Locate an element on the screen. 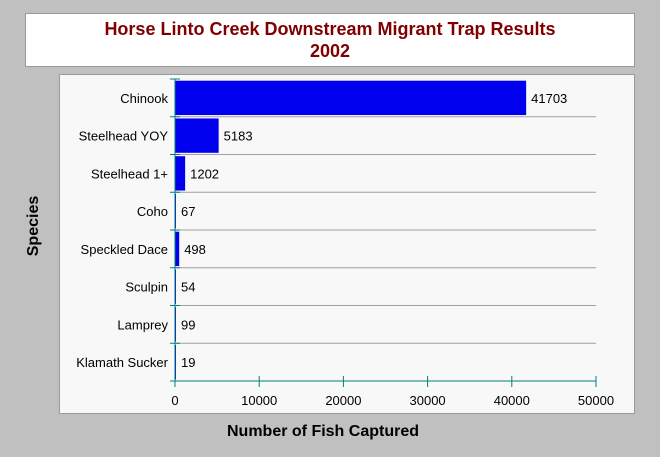 The width and height of the screenshot is (660, 457). x-tick-label: 0 is located at coordinates (174, 400).